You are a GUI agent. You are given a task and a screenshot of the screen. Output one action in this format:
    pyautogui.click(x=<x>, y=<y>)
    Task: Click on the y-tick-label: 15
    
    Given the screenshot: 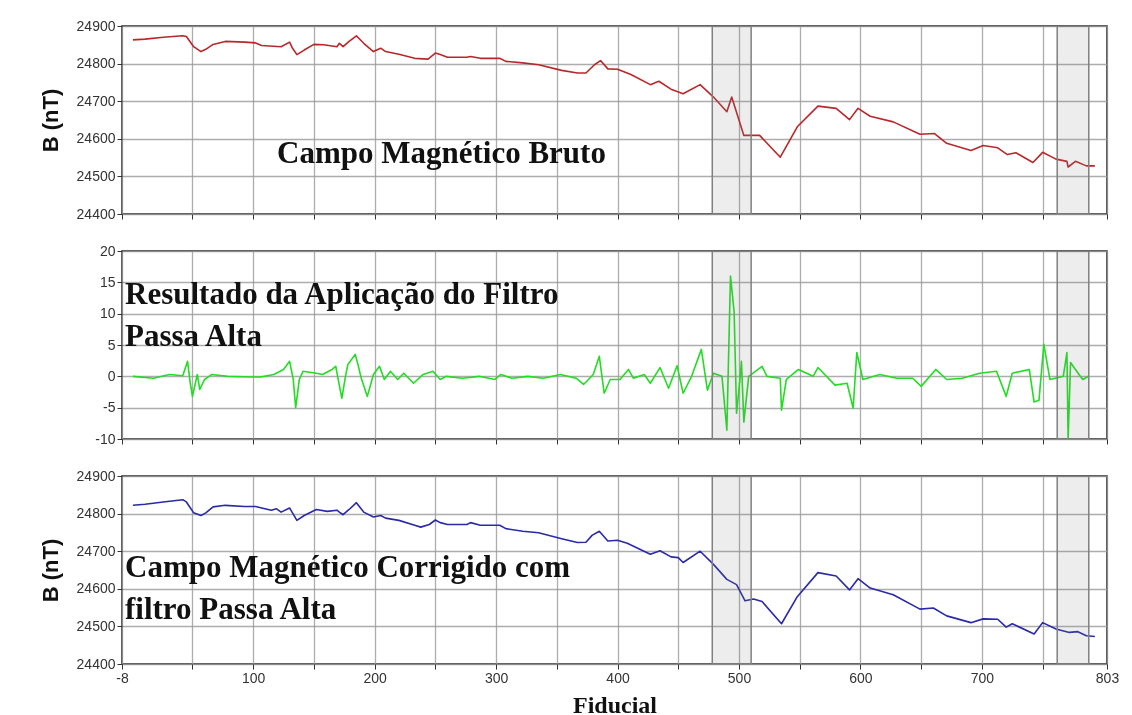 What is the action you would take?
    pyautogui.click(x=107, y=281)
    